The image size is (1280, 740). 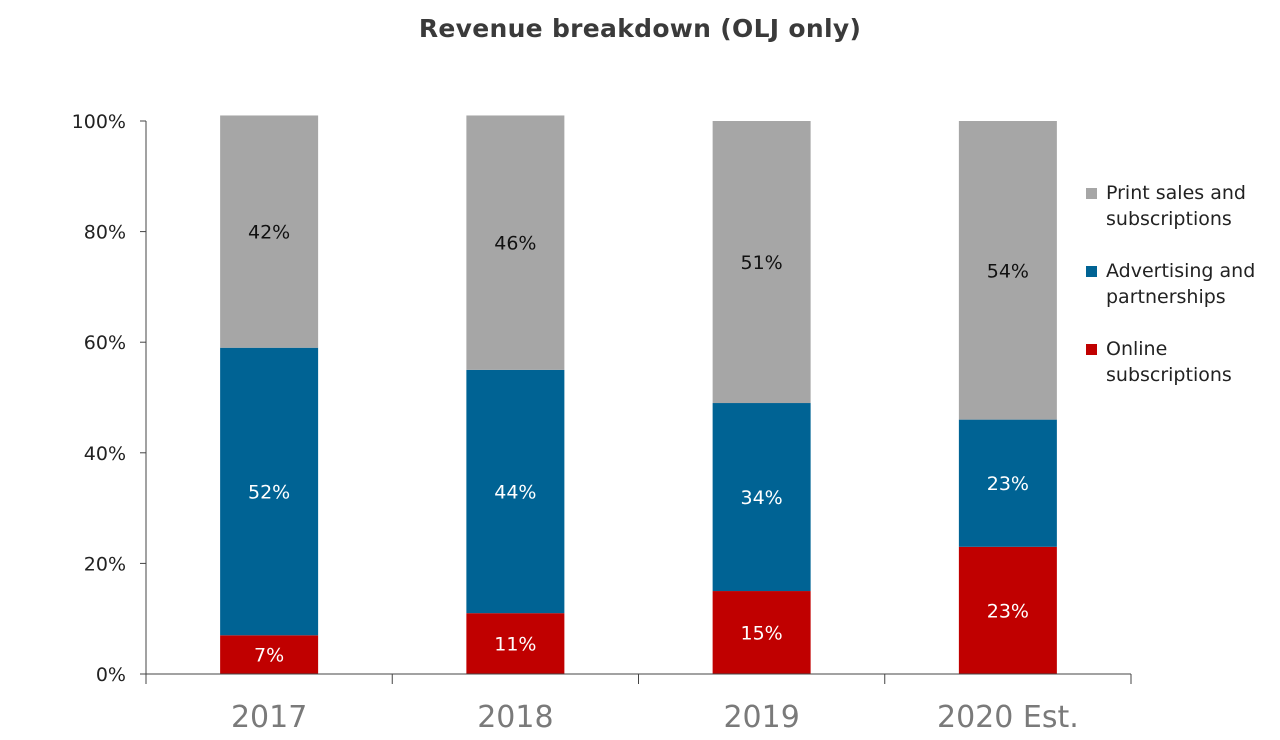 What do you see at coordinates (99, 122) in the screenshot?
I see `y-tick-label-5: 100%` at bounding box center [99, 122].